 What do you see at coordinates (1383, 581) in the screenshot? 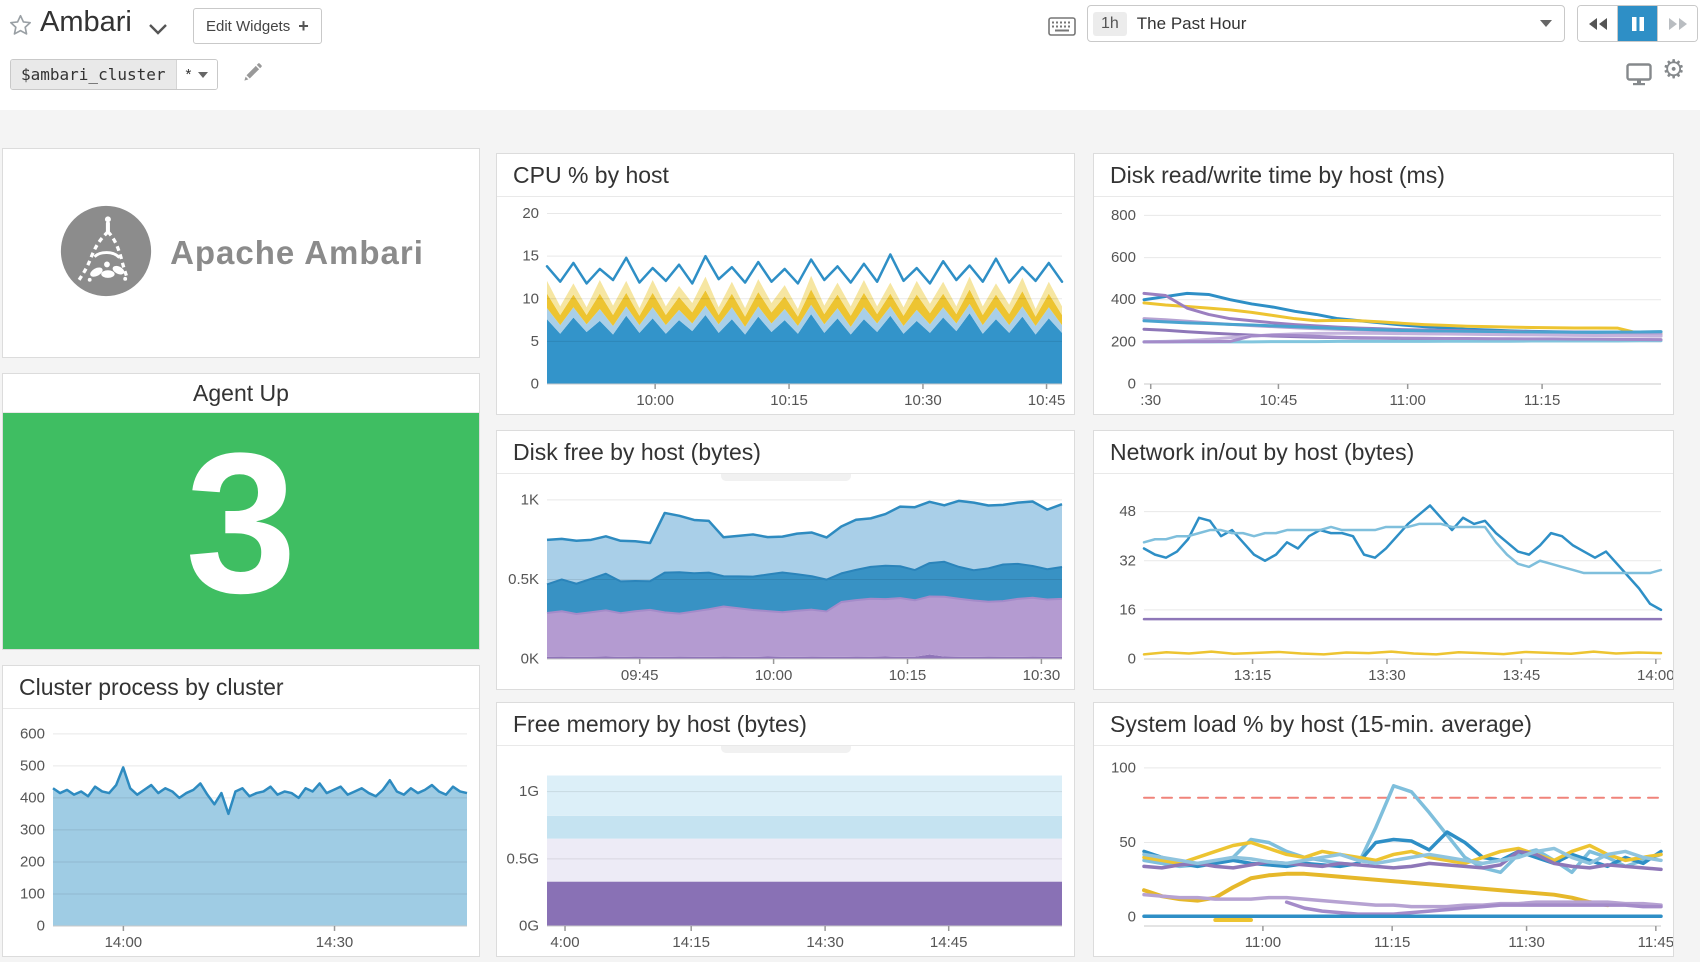
I see `network-chart: 13:15 13:30 13:45 14:00 0 16 32 48` at bounding box center [1383, 581].